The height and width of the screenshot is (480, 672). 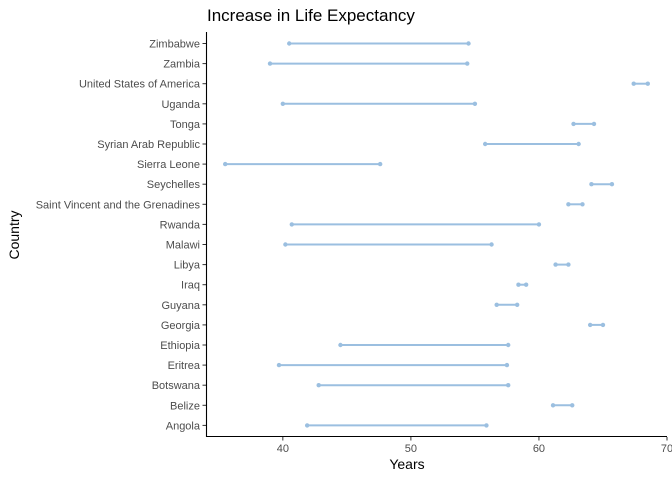 What do you see at coordinates (182, 65) in the screenshot?
I see `y-tick-label: Zambia` at bounding box center [182, 65].